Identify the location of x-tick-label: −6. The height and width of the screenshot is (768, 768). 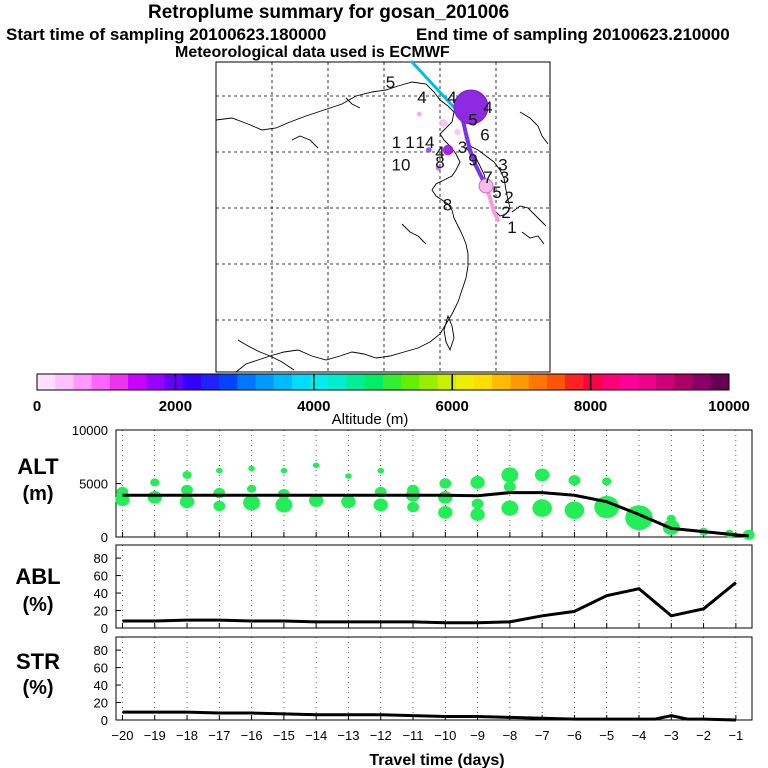
(574, 735).